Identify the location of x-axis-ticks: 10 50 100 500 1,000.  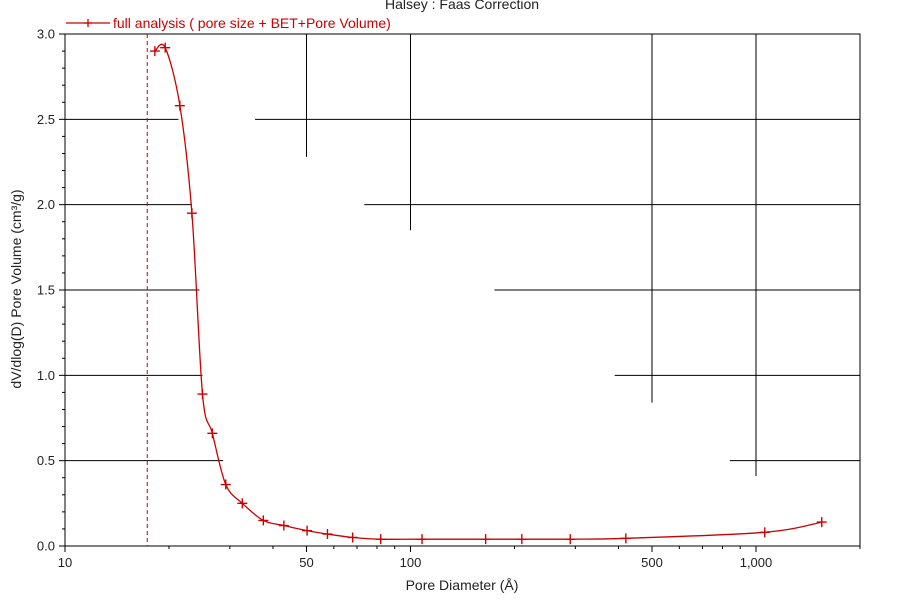
(459, 558).